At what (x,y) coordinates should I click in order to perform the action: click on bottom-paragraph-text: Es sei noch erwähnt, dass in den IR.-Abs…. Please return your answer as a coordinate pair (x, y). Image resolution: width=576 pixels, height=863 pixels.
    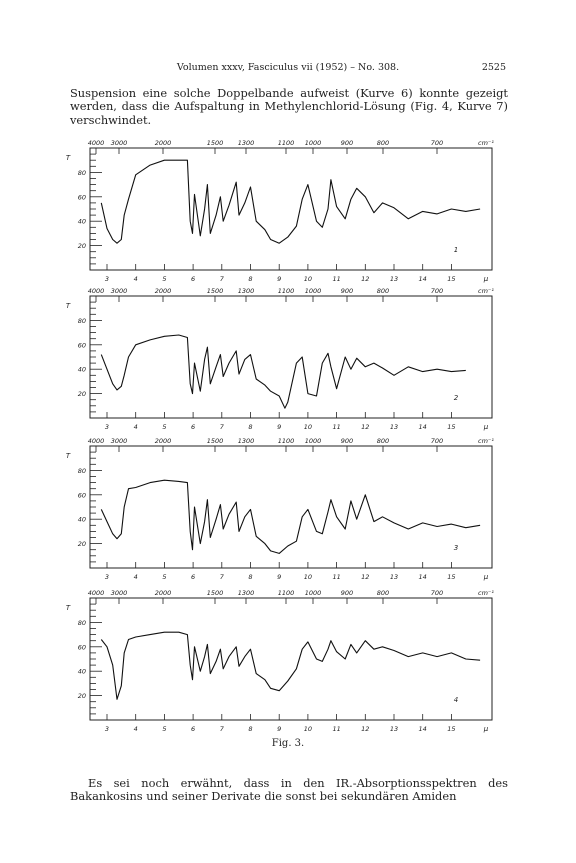
    Looking at the image, I should click on (289, 790).